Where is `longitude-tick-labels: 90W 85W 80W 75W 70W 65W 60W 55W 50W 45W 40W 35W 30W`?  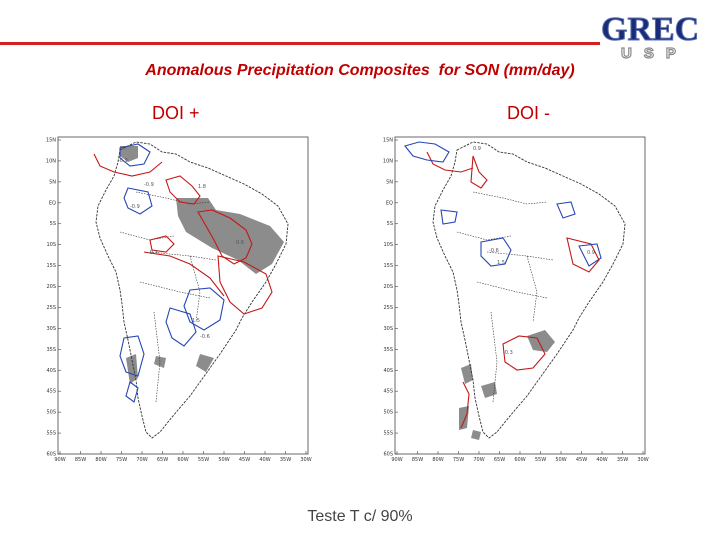
longitude-tick-labels: 90W 85W 80W 75W 70W 65W 60W 55W 50W 45W 40W 35W 30W is located at coordinates (520, 457).